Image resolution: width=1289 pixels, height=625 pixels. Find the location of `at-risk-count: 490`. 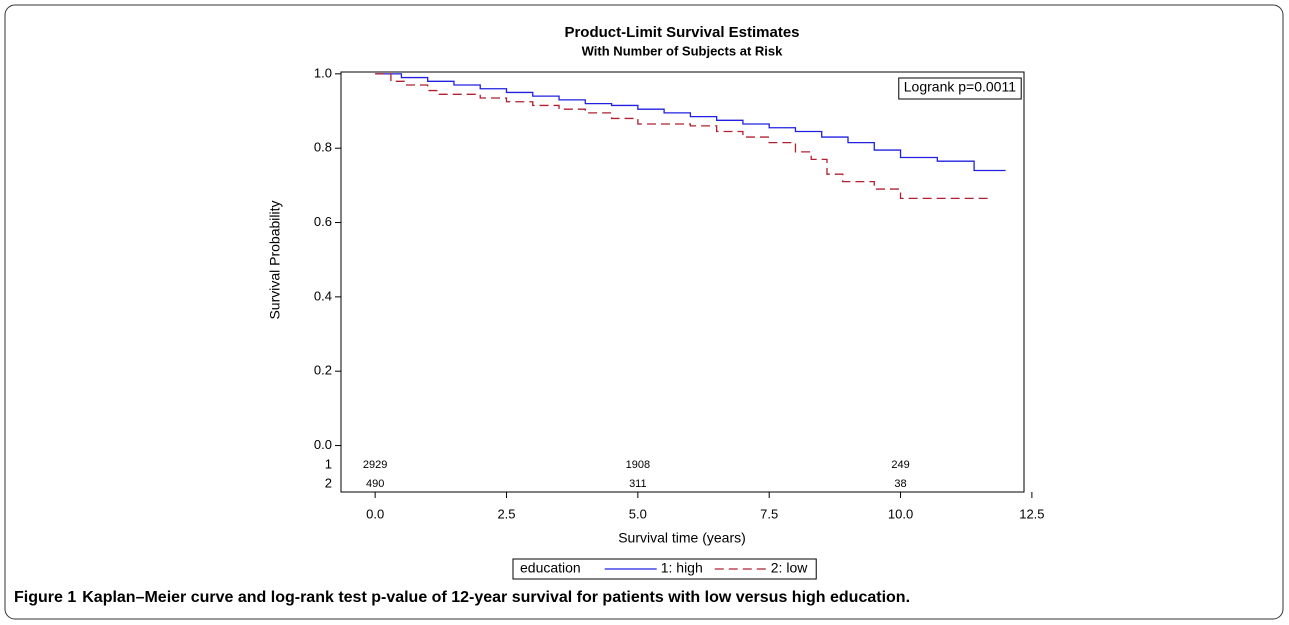

at-risk-count: 490 is located at coordinates (375, 484).